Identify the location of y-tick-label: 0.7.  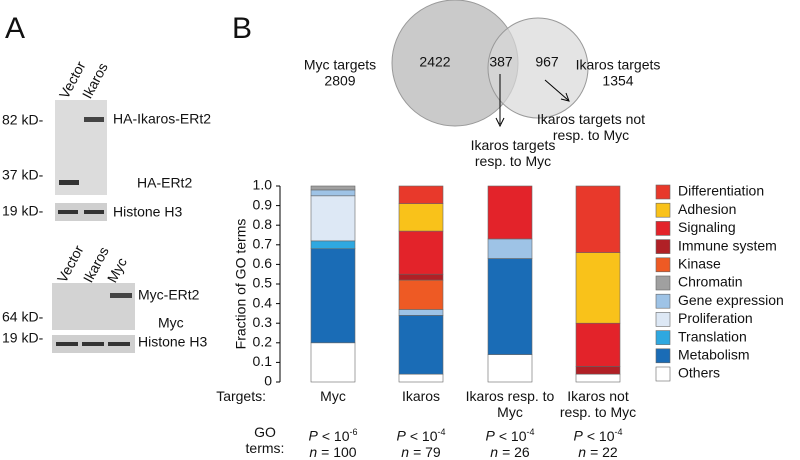
(263, 244).